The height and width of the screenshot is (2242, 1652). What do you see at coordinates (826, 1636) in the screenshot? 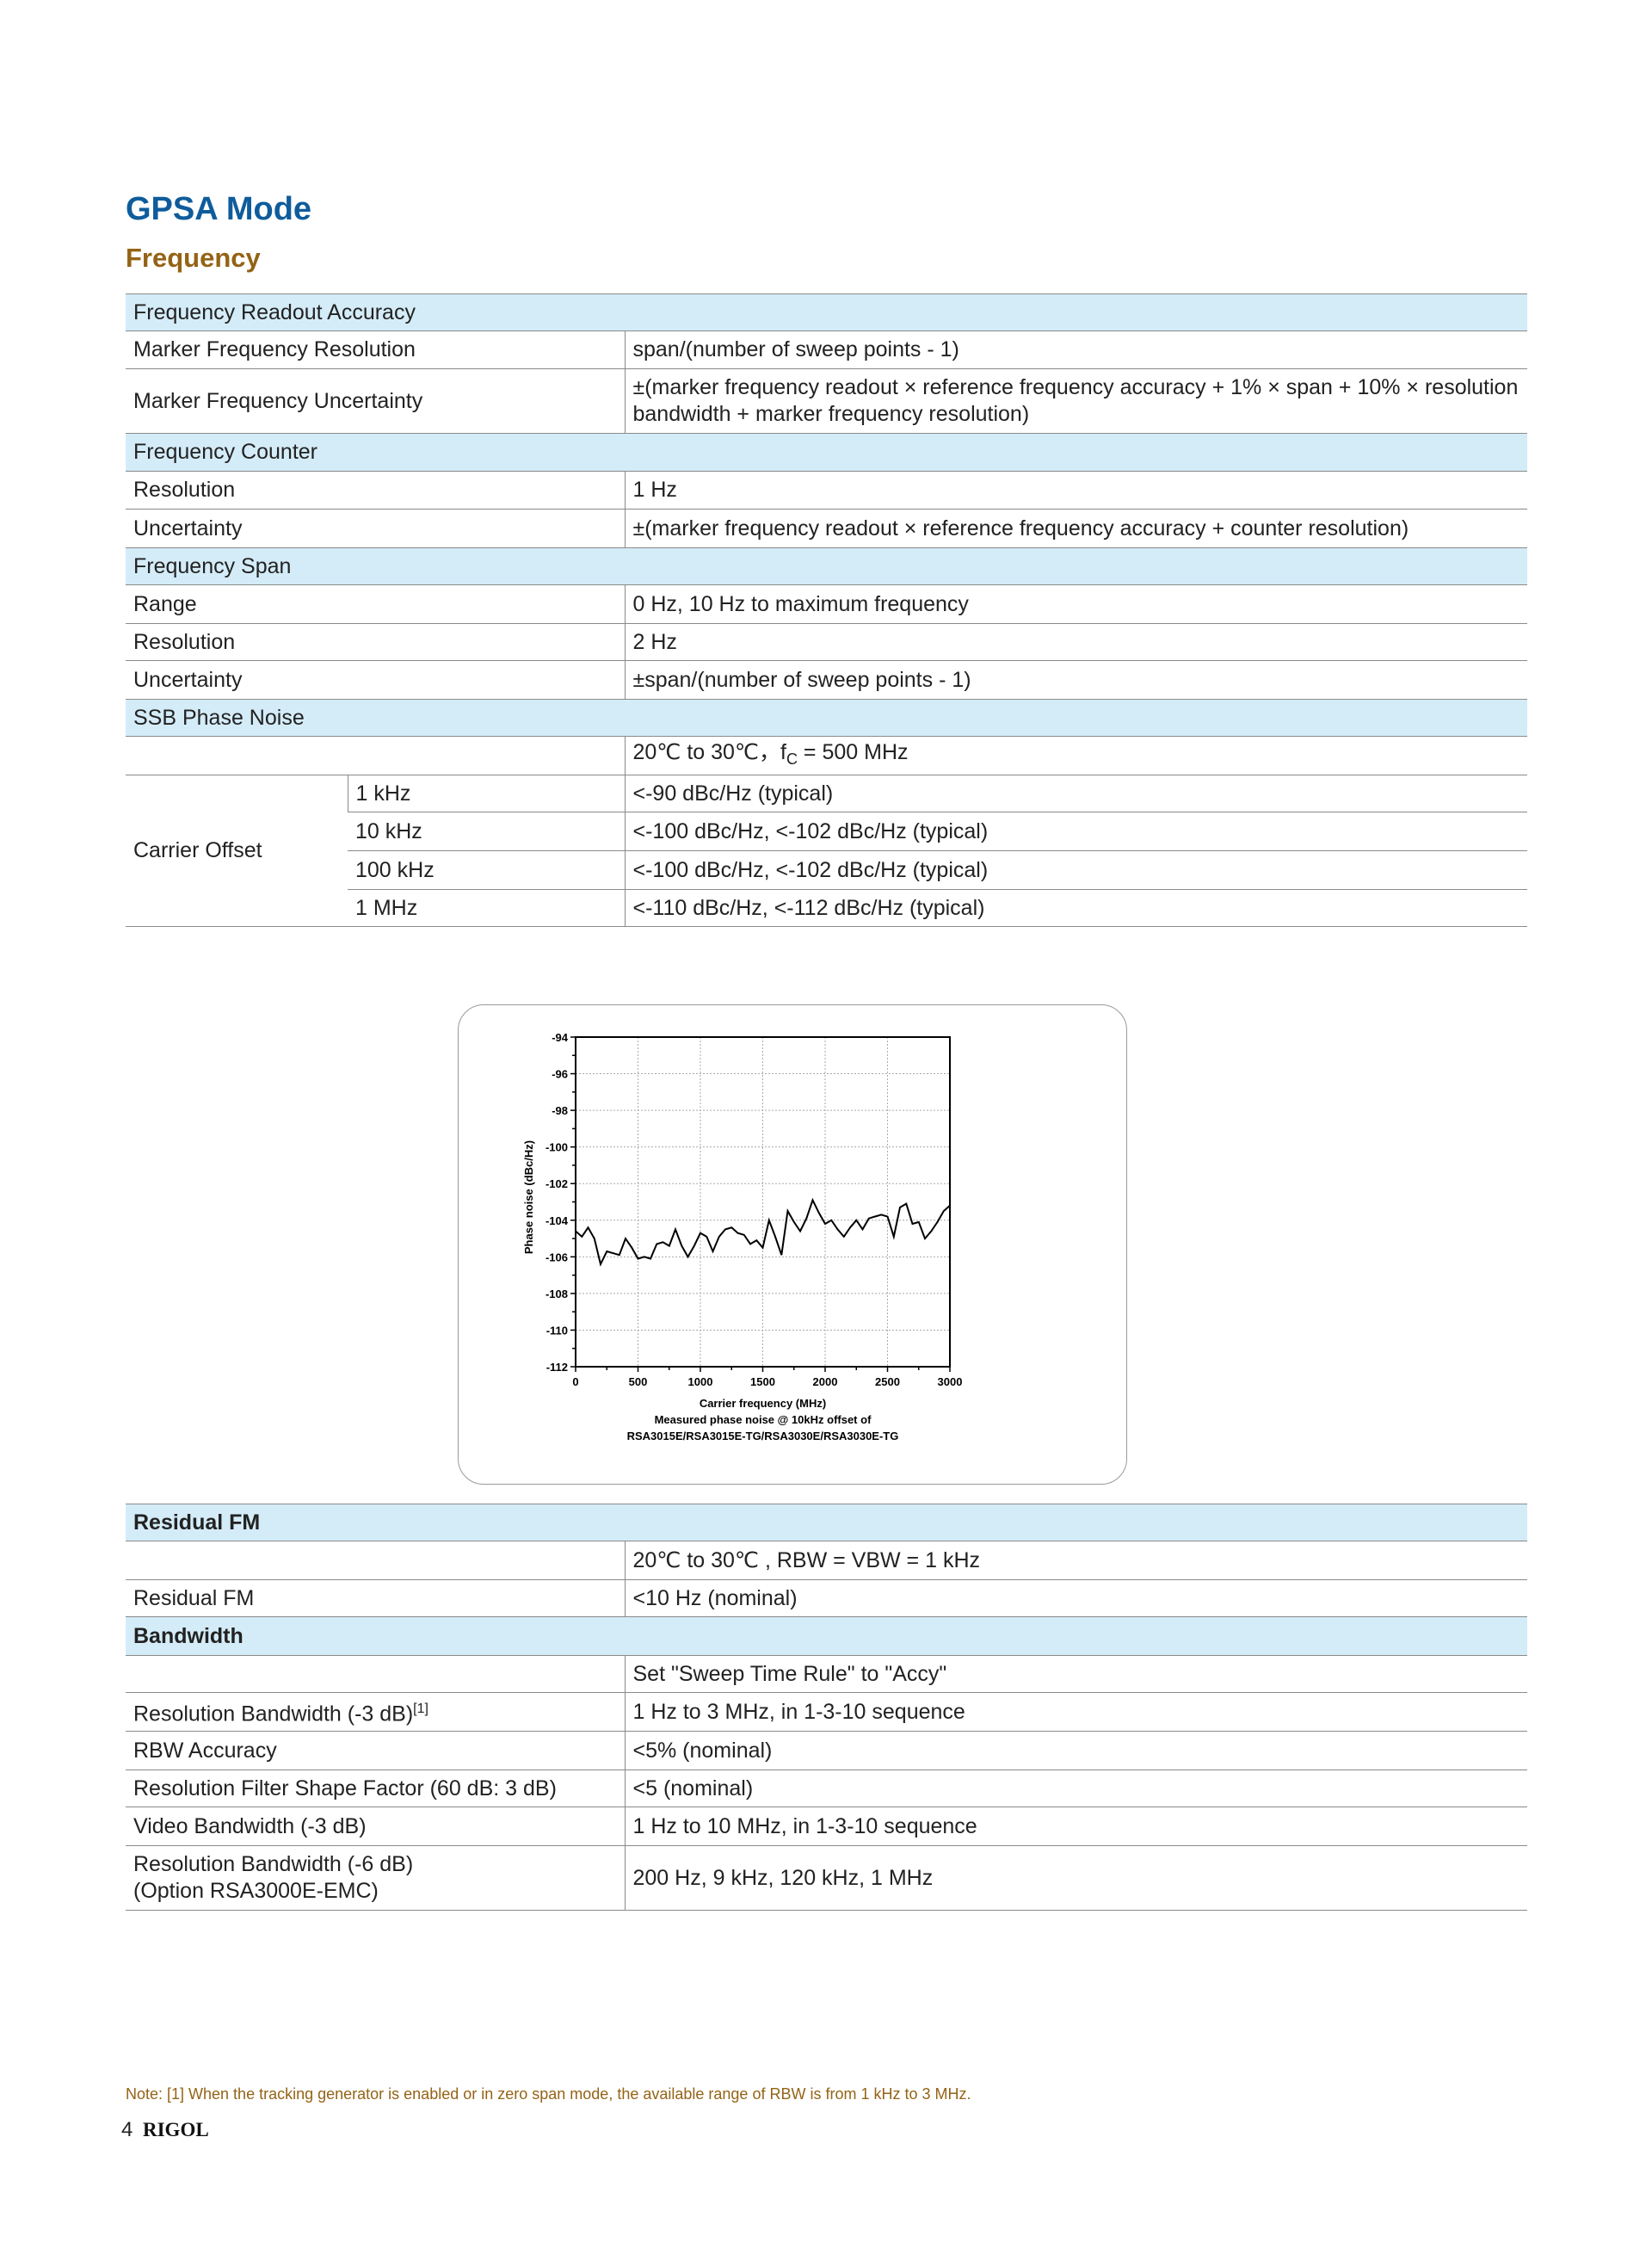
I see `section-row: Bandwidth` at bounding box center [826, 1636].